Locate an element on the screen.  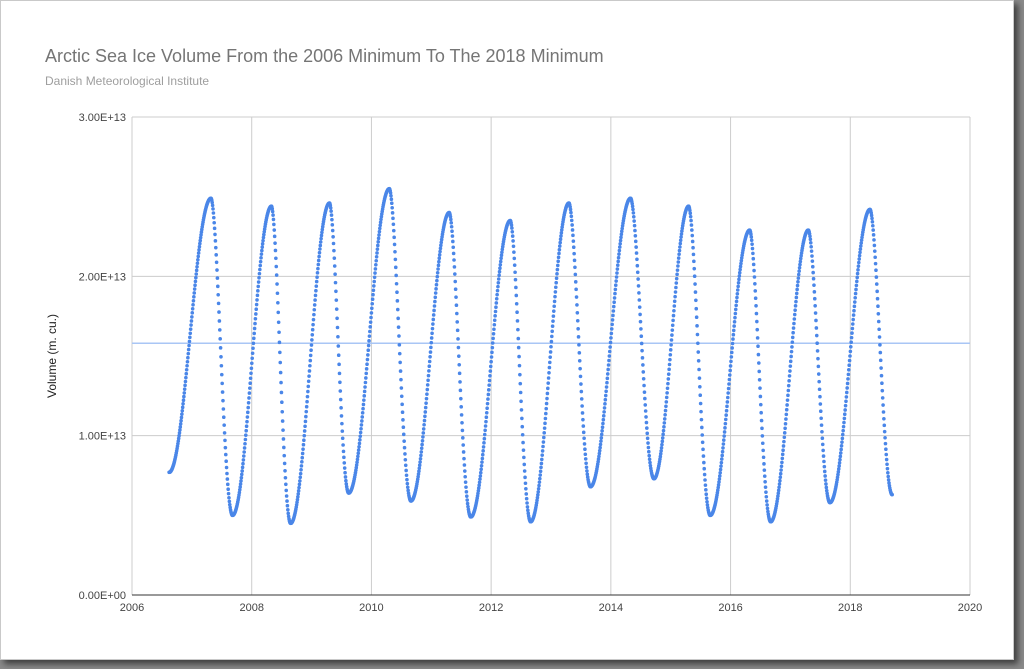
x-tick-label: 2012 is located at coordinates (491, 608).